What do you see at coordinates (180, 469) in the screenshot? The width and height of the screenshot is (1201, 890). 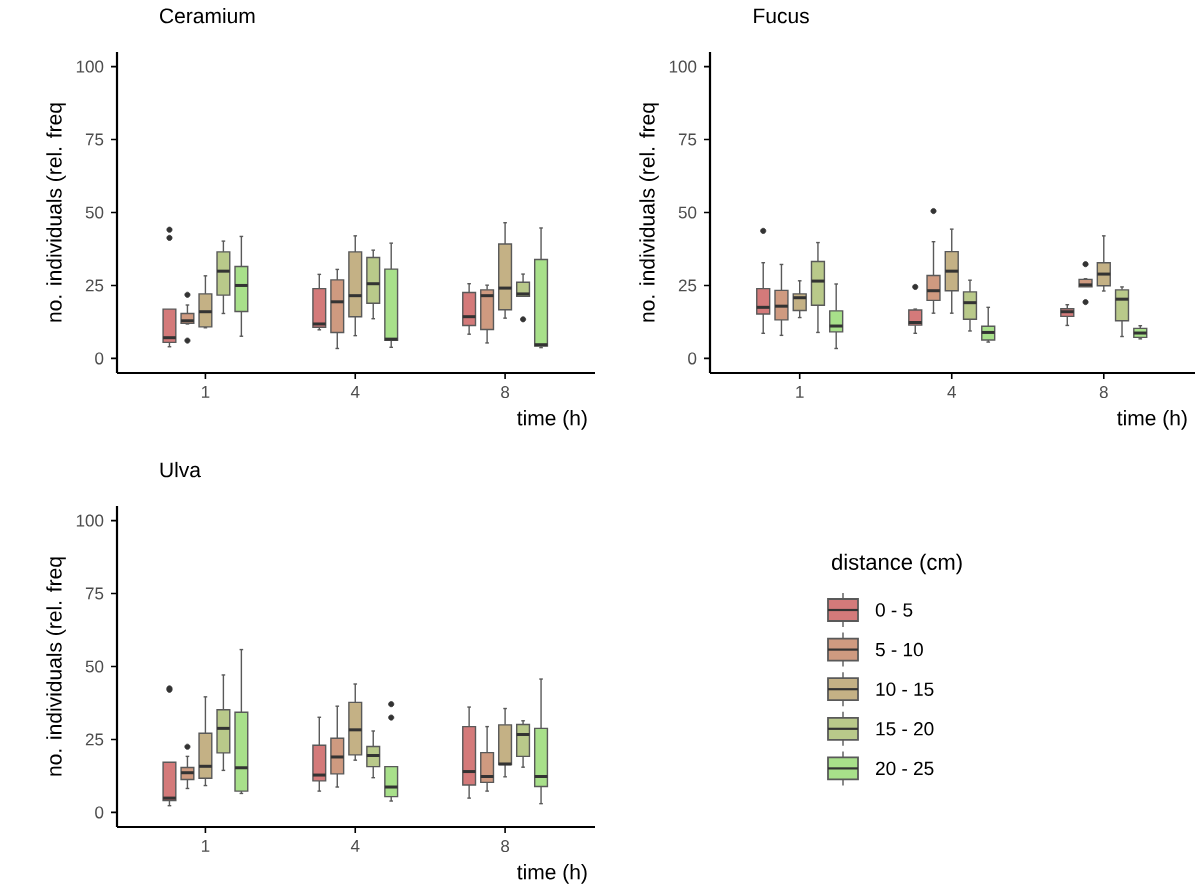 I see `chart-title: Ulva` at bounding box center [180, 469].